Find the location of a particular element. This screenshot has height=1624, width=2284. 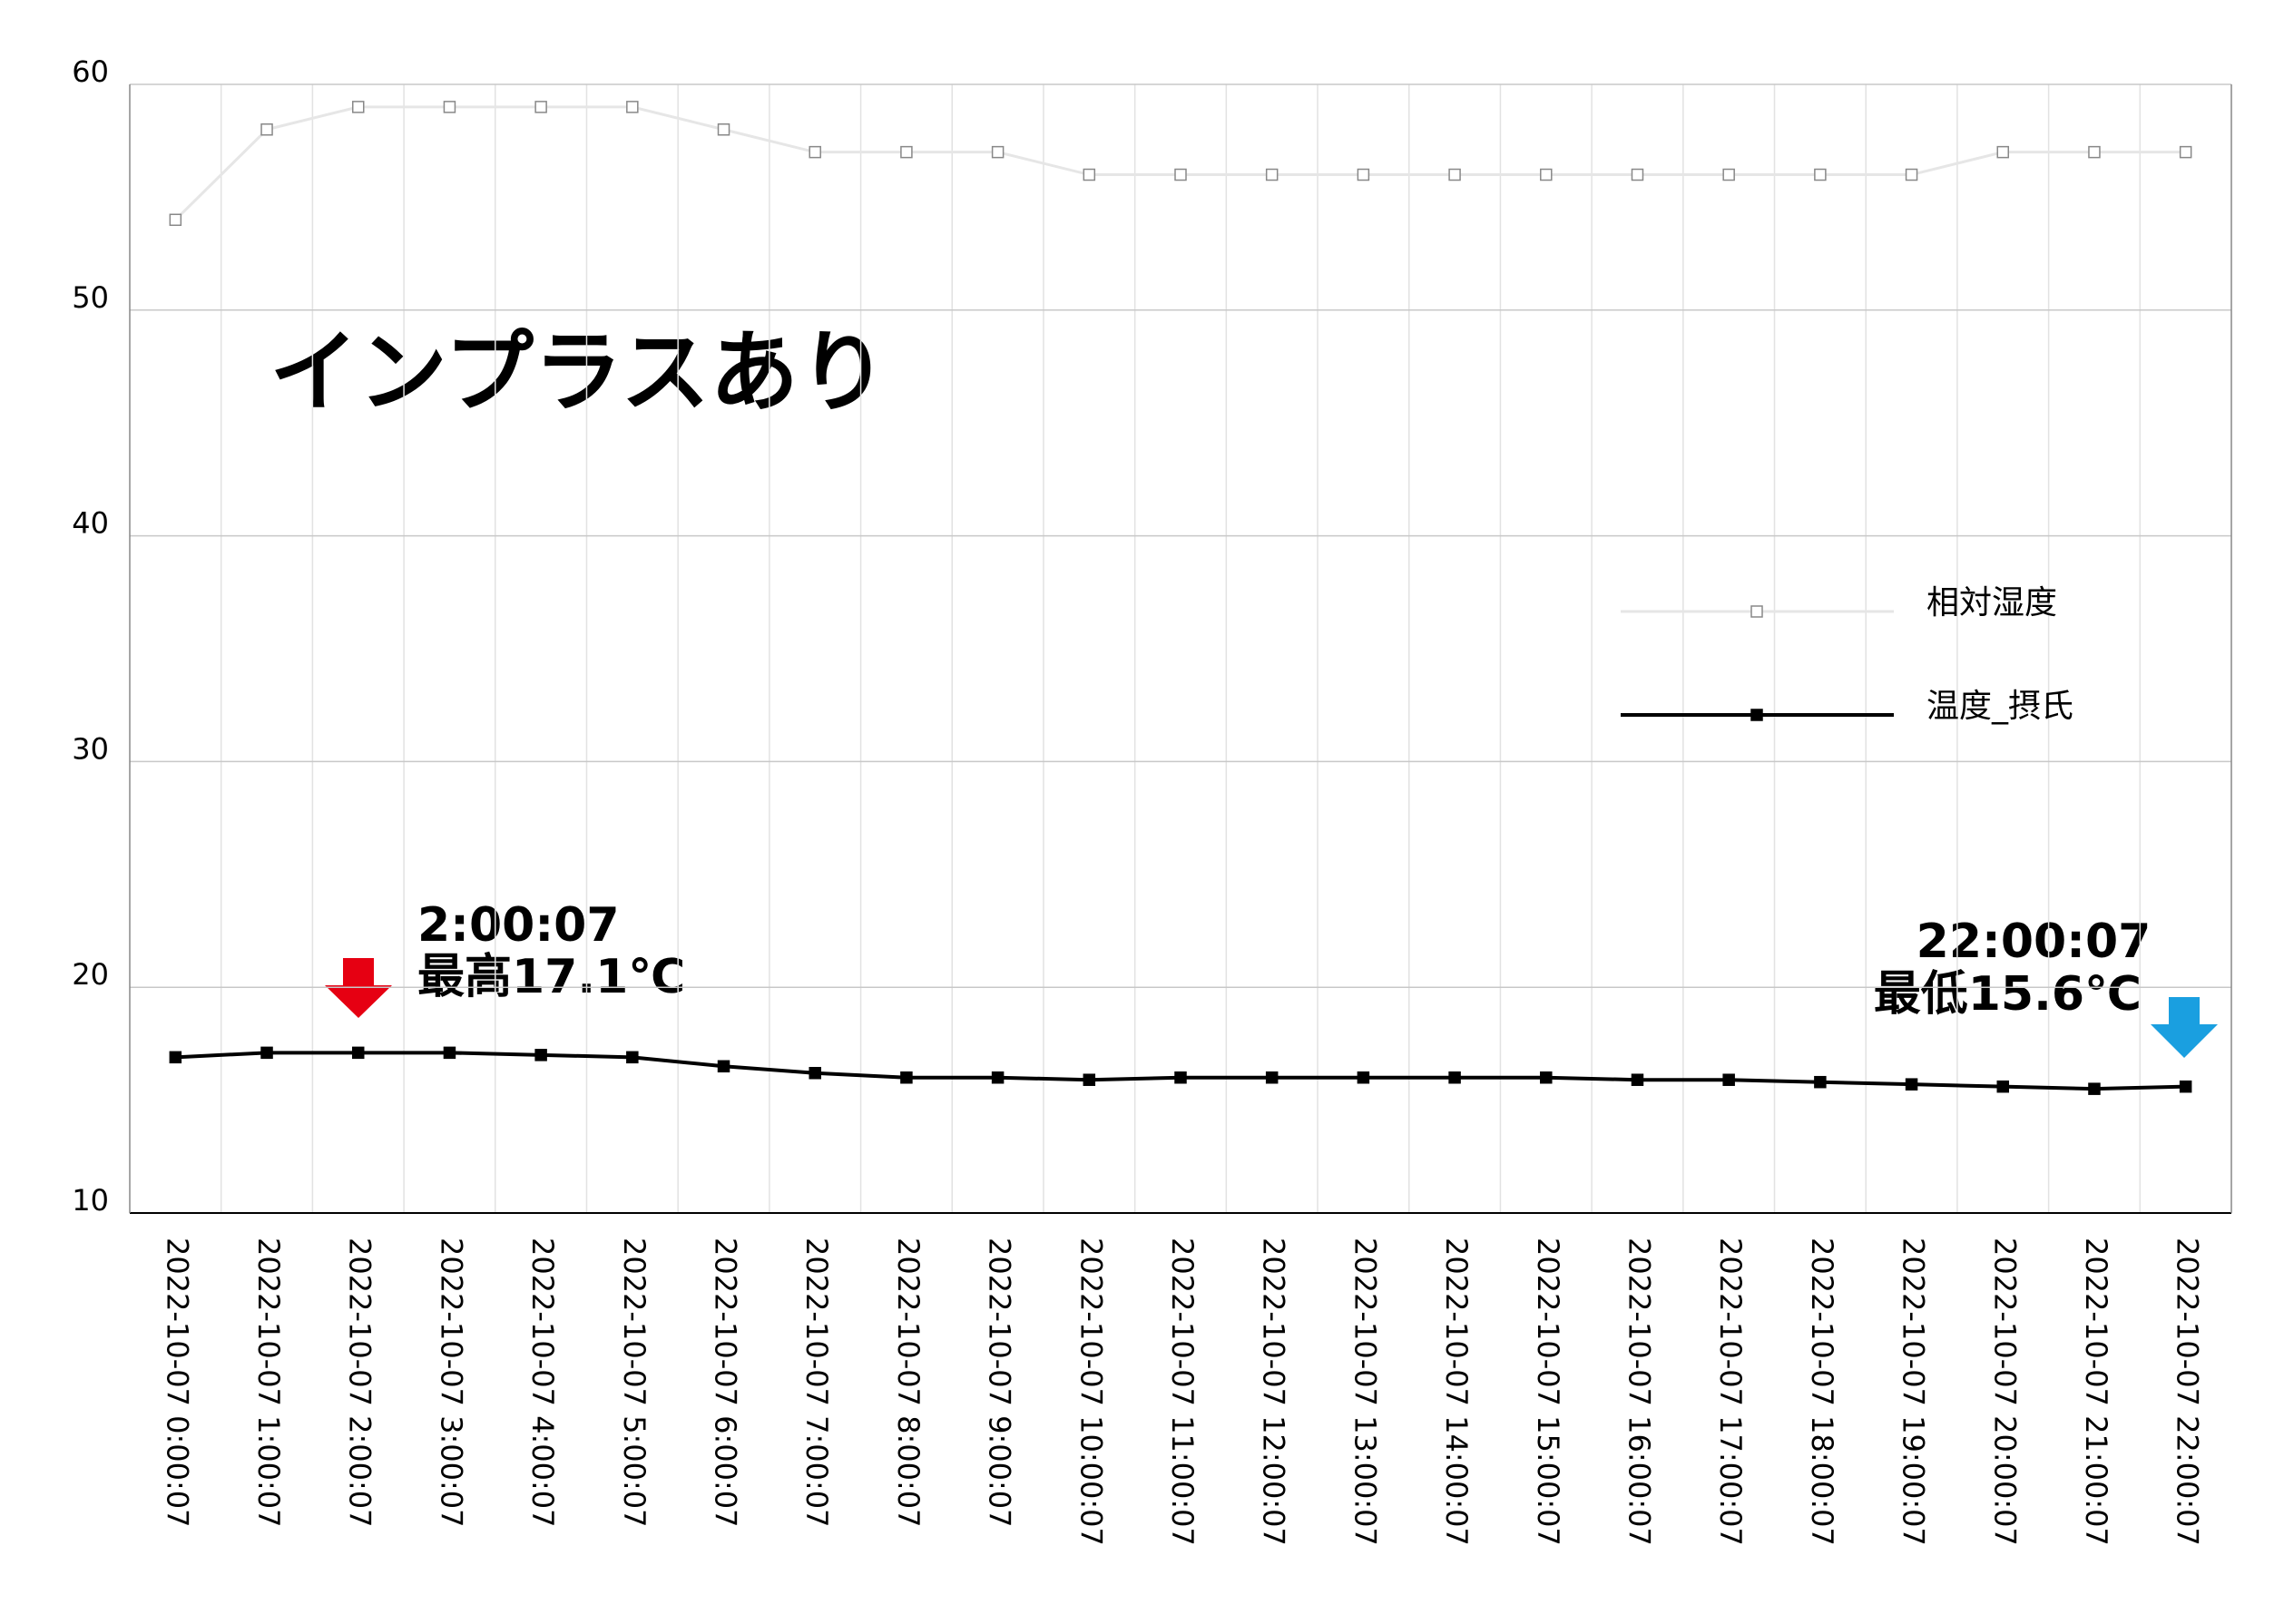

x-tick-label: 2022-10-07 9:00:07 is located at coordinates (1000, 1383).